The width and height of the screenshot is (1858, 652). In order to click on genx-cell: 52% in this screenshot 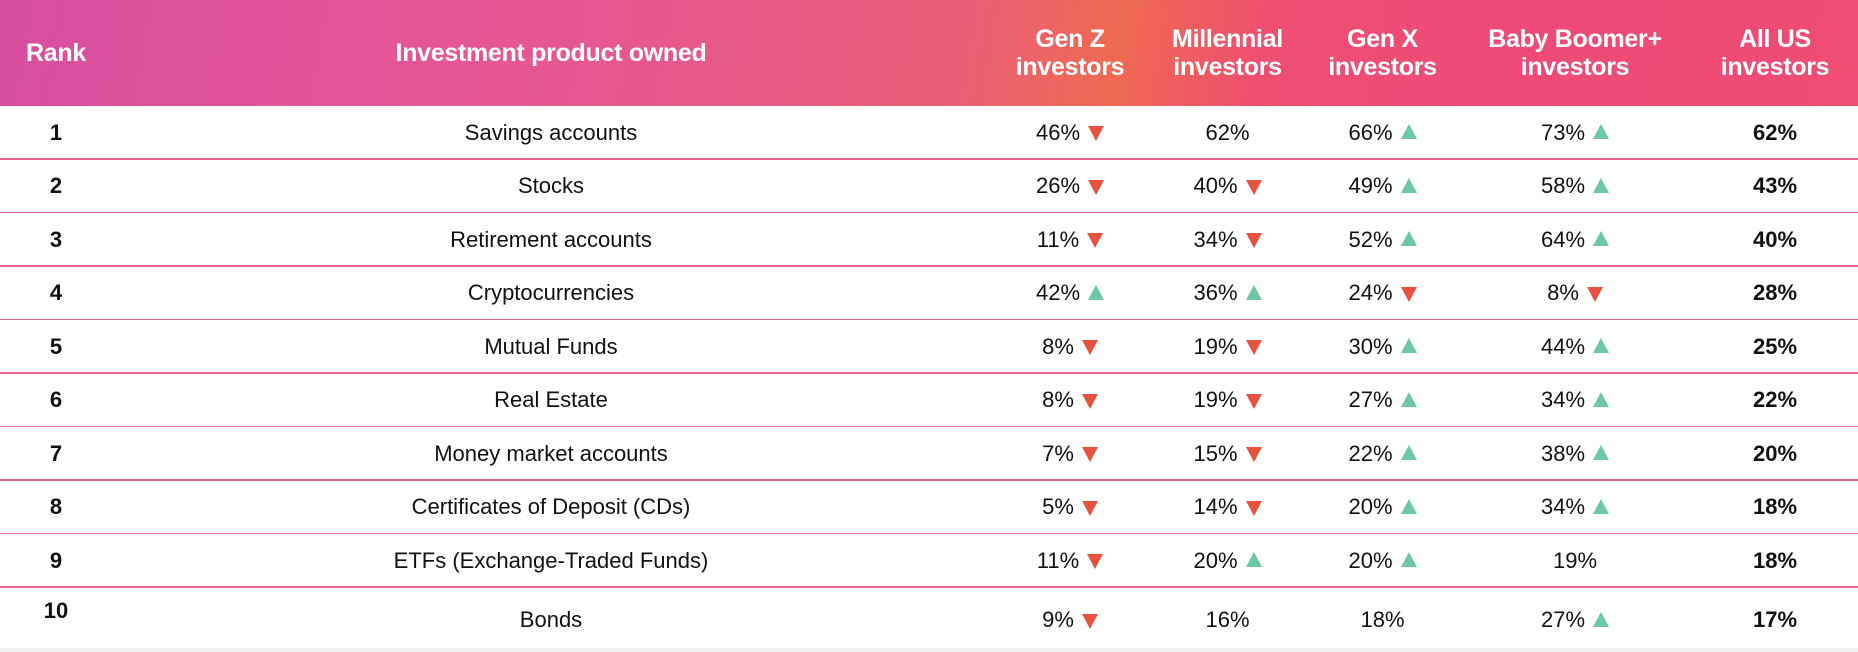, I will do `click(1382, 240)`.